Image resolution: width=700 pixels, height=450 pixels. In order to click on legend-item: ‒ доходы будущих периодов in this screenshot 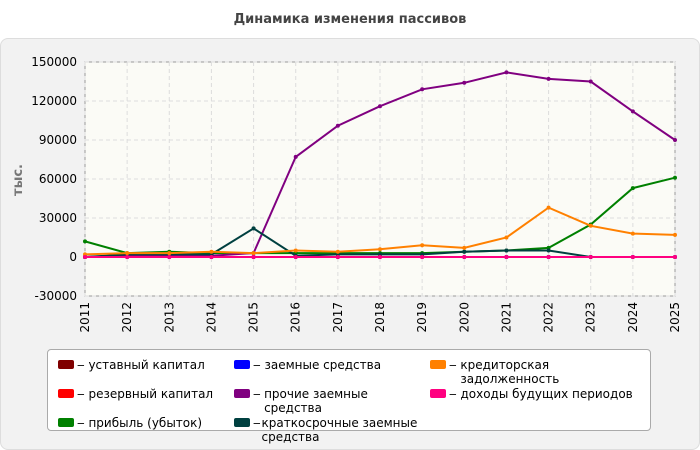, I will do `click(540, 401)`.